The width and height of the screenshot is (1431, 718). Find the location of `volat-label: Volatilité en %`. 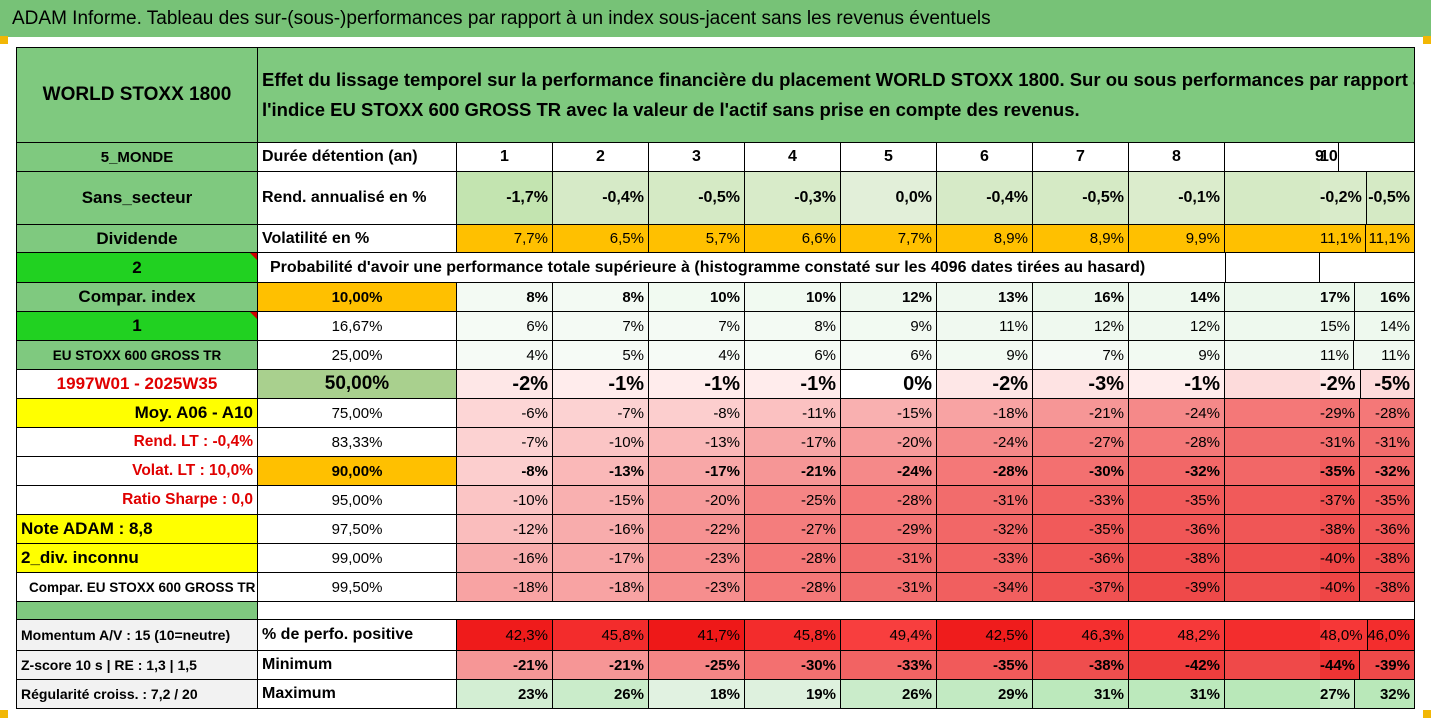

volat-label: Volatilité en % is located at coordinates (357, 239).